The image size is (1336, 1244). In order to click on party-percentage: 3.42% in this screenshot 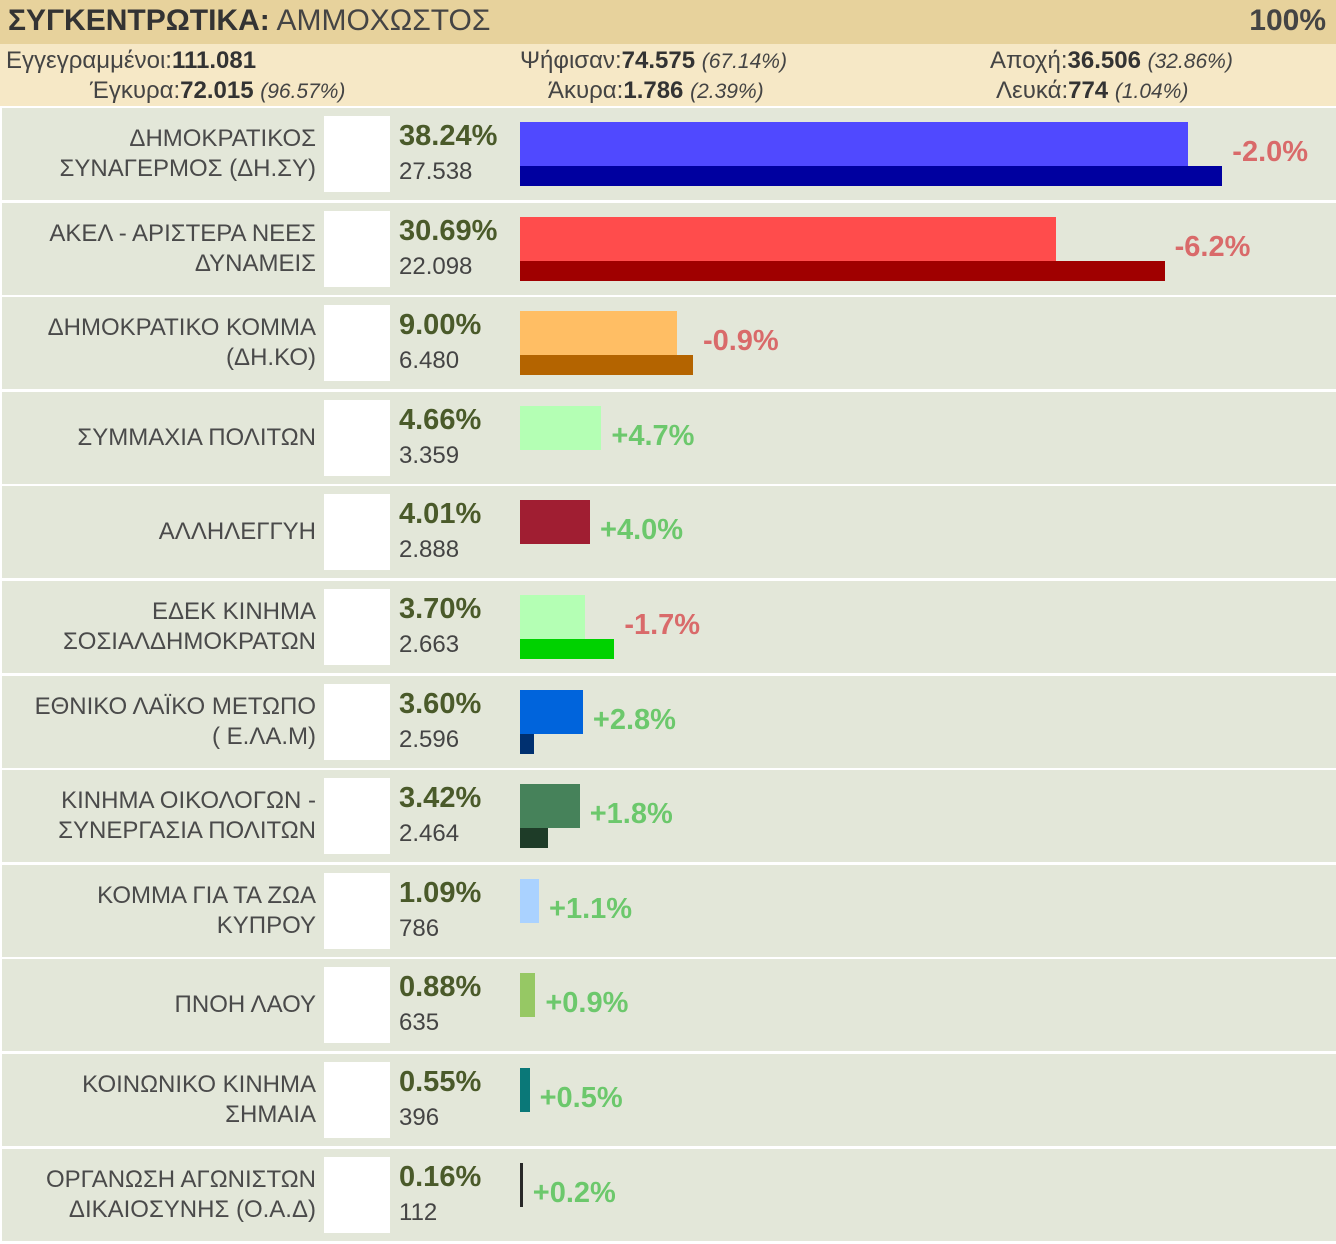, I will do `click(440, 798)`.